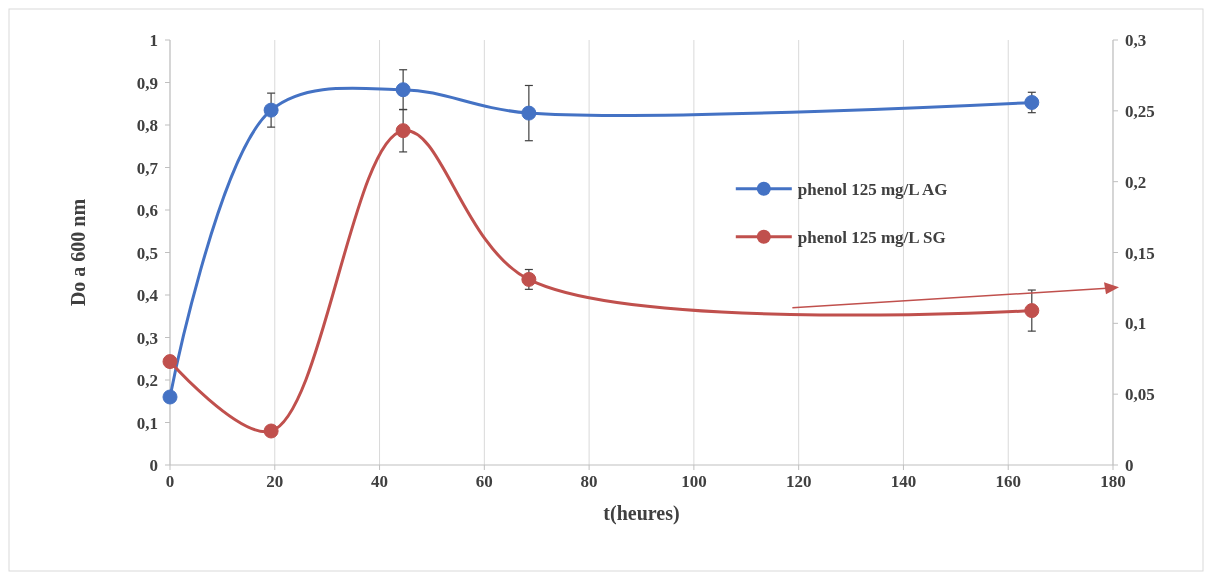 This screenshot has width=1212, height=580. I want to click on y-tick-label: 0, so click(153, 465).